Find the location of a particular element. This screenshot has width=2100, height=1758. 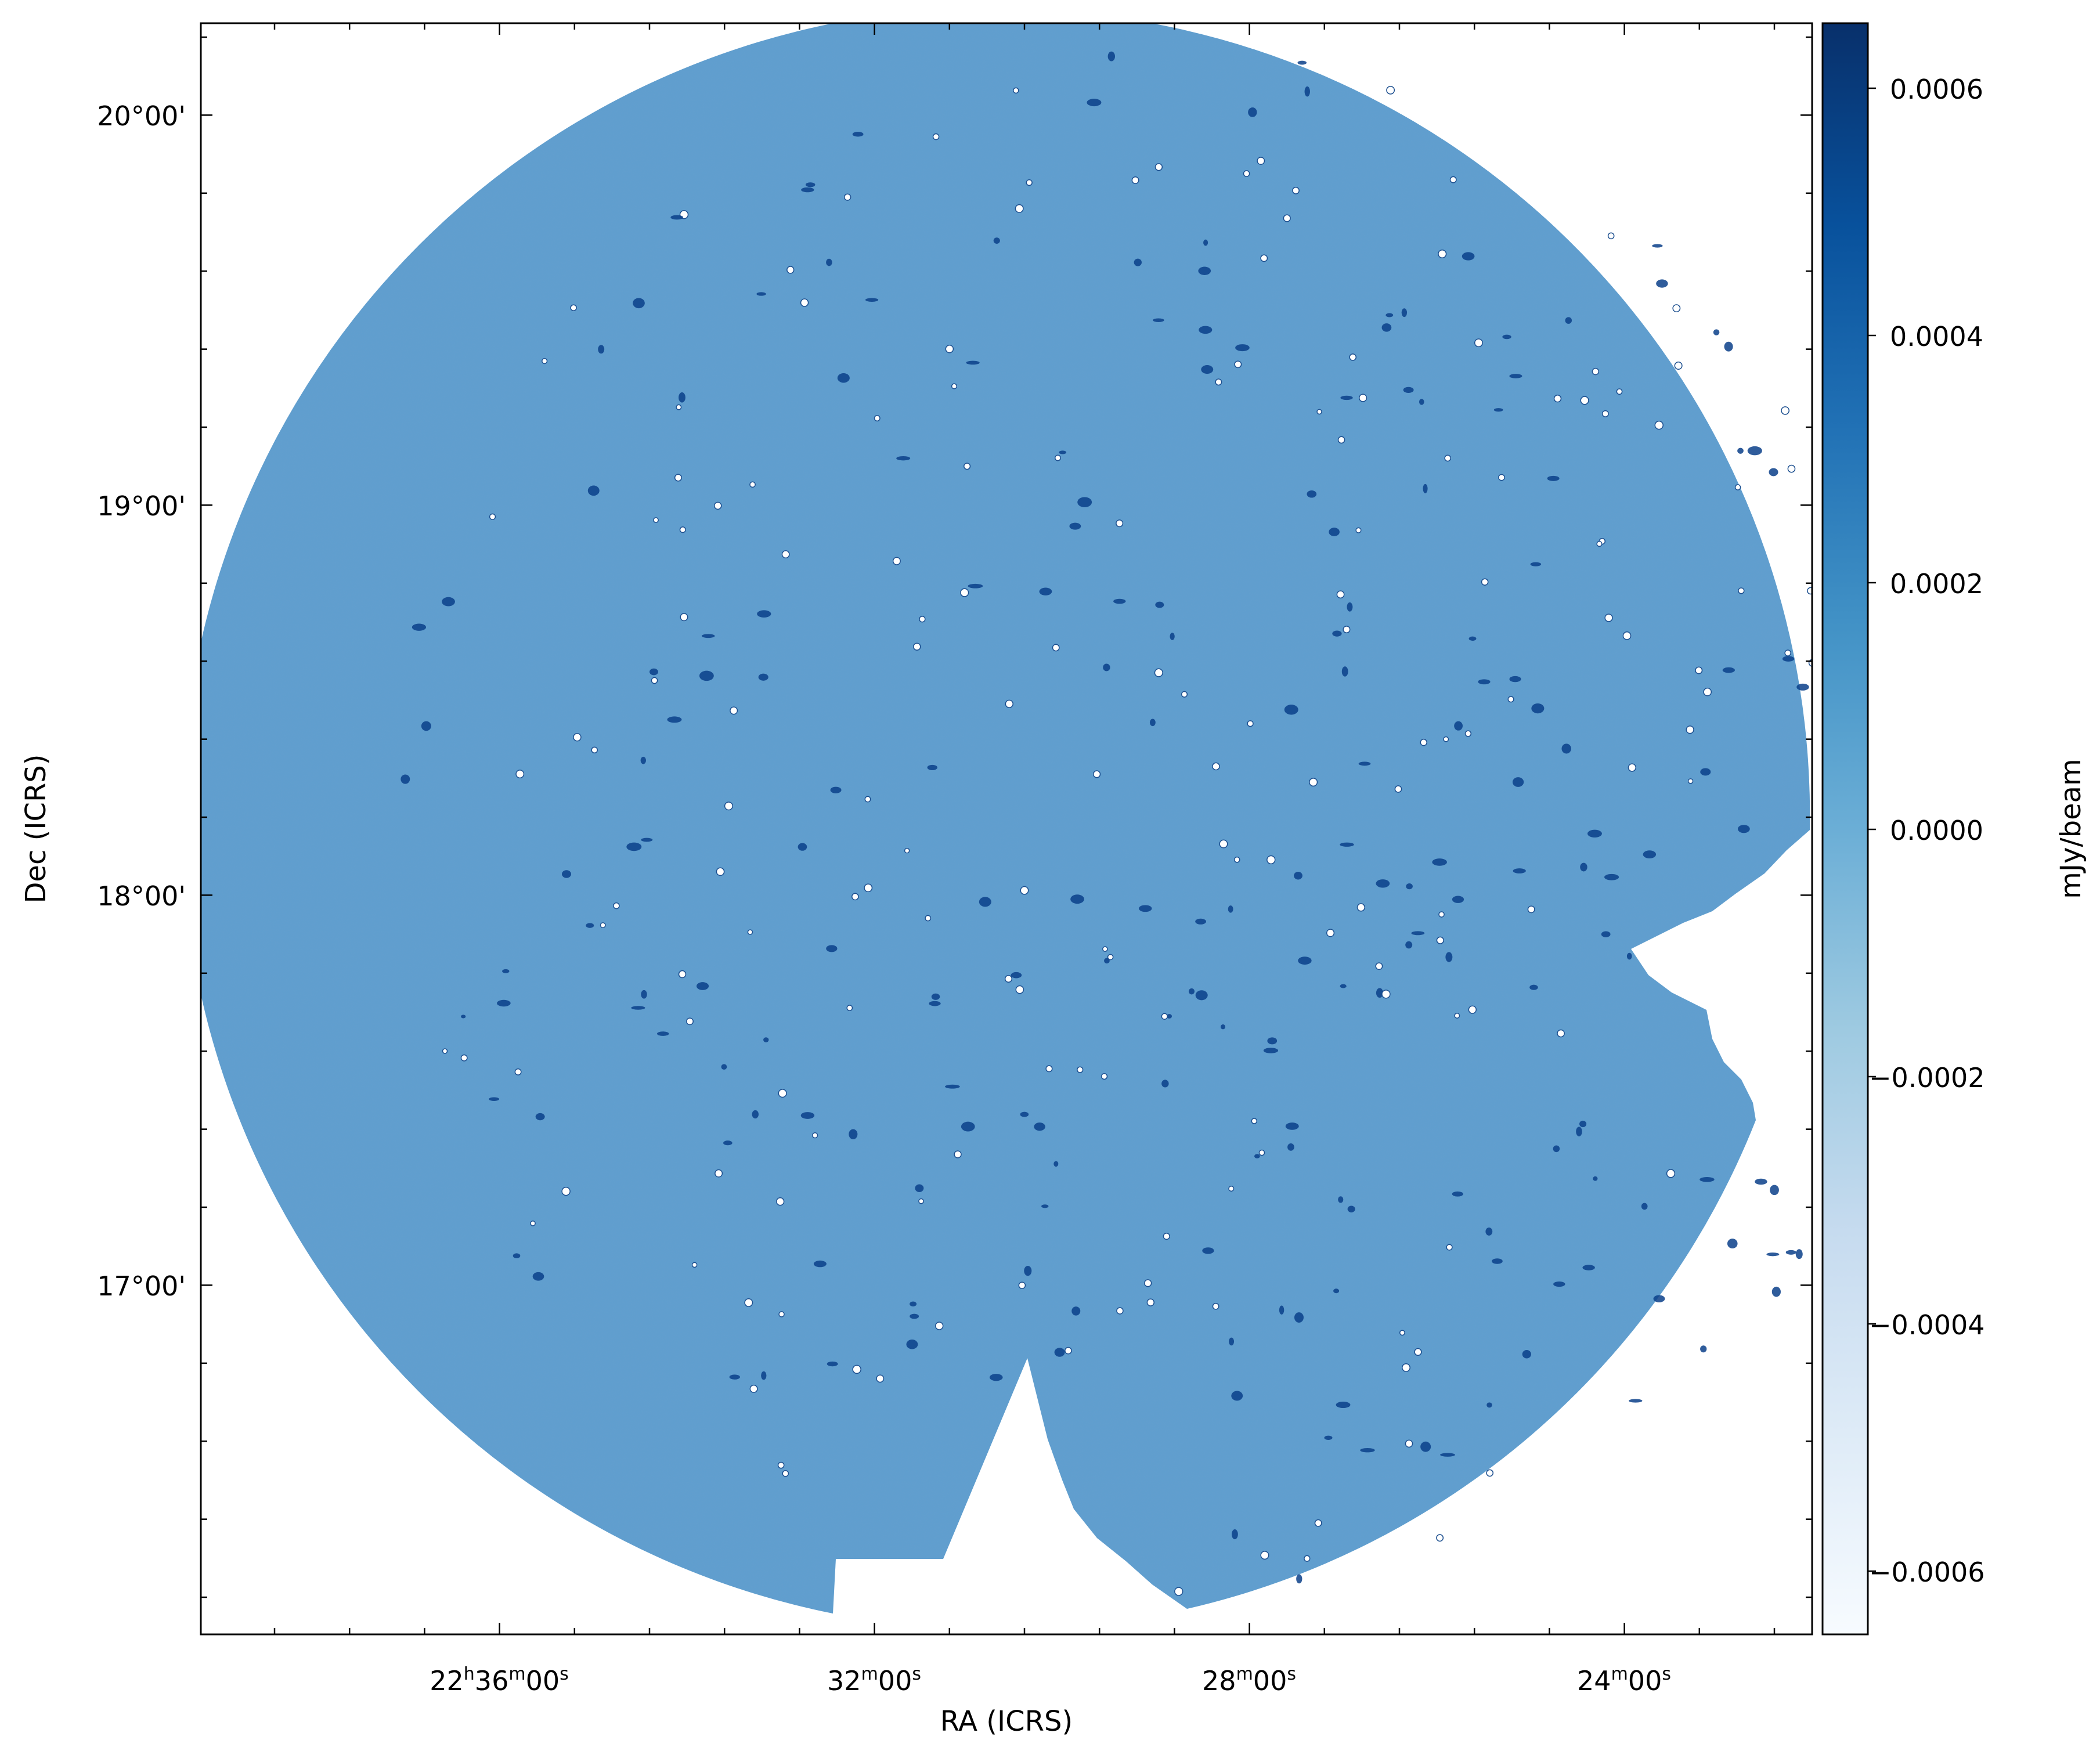

colorbar-tick-label-2: 0.0002 is located at coordinates (1936, 584).